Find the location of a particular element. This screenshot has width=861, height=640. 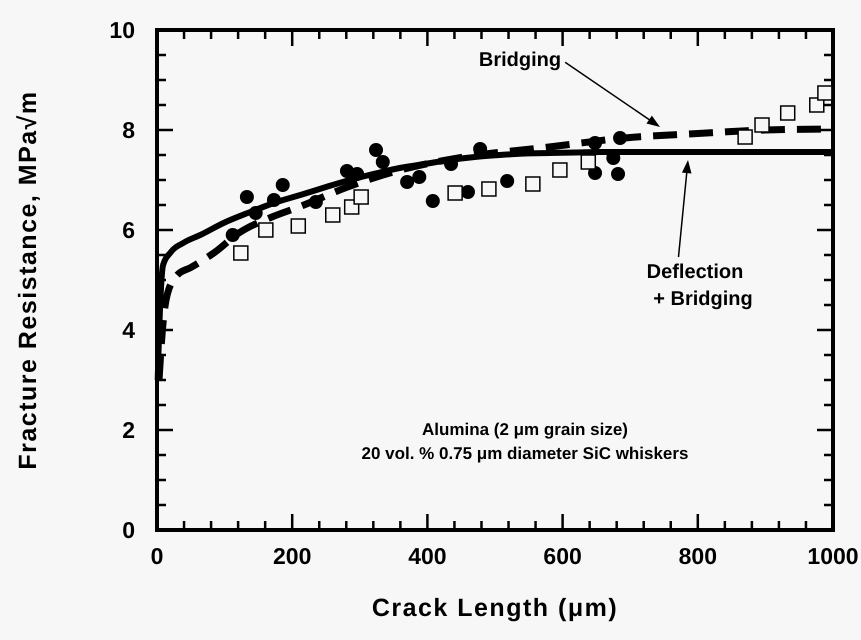

y-tick-label: 0 is located at coordinates (128, 530).